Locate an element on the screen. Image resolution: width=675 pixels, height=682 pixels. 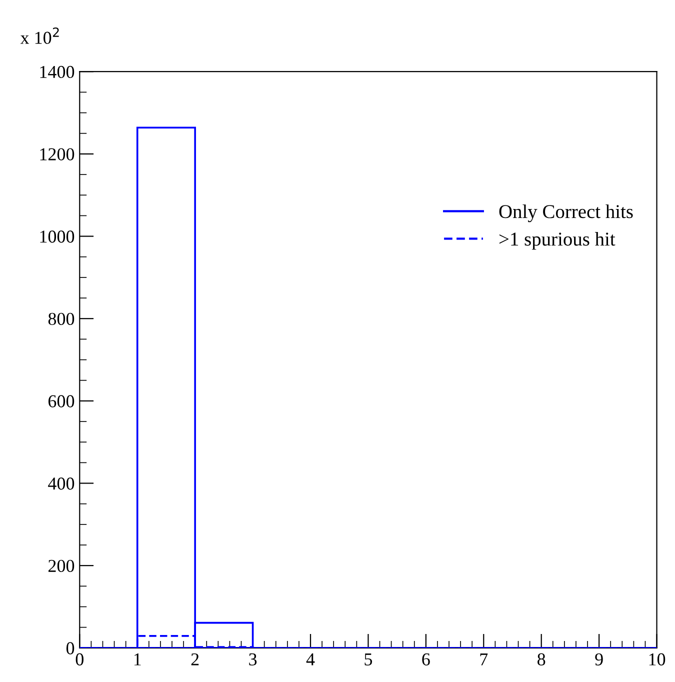
y-tick-label: 600 is located at coordinates (61, 401).